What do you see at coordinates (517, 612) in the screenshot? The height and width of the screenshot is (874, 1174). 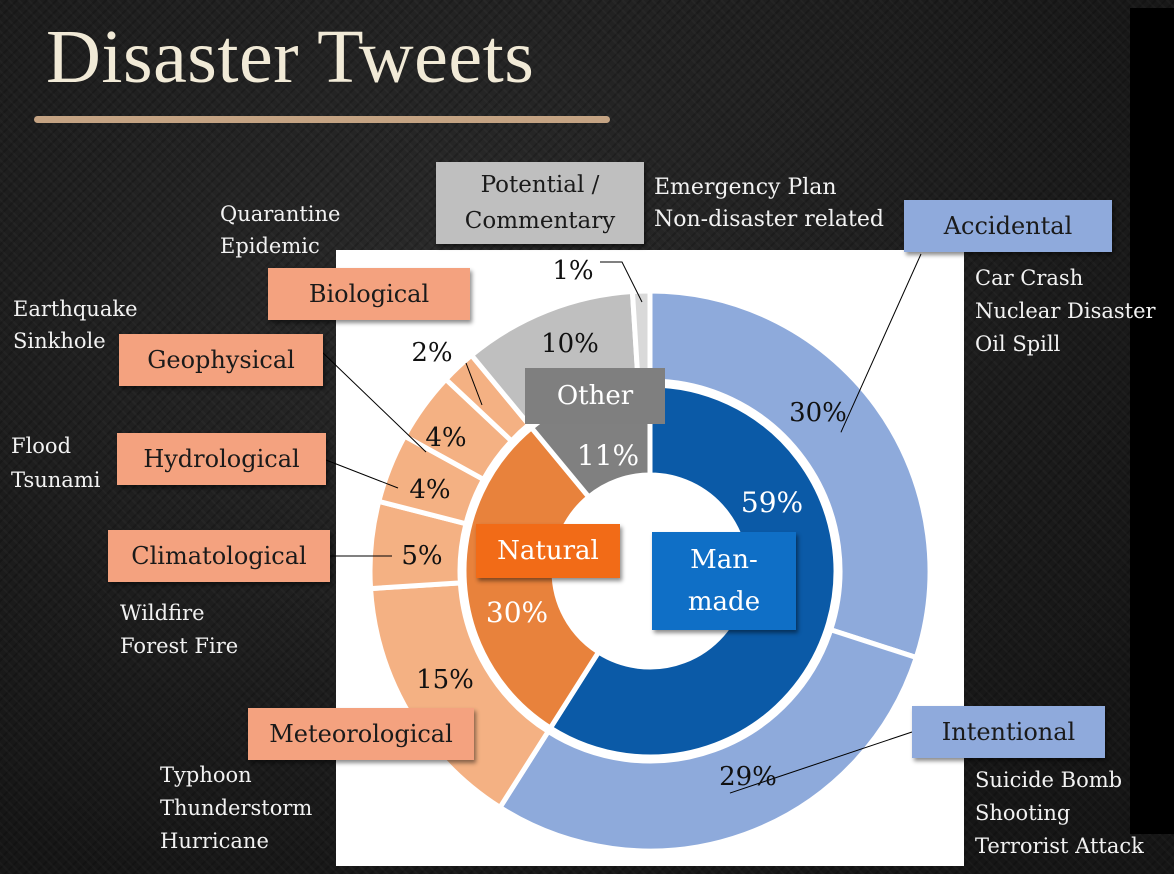 I see `value-label-natural: 30%` at bounding box center [517, 612].